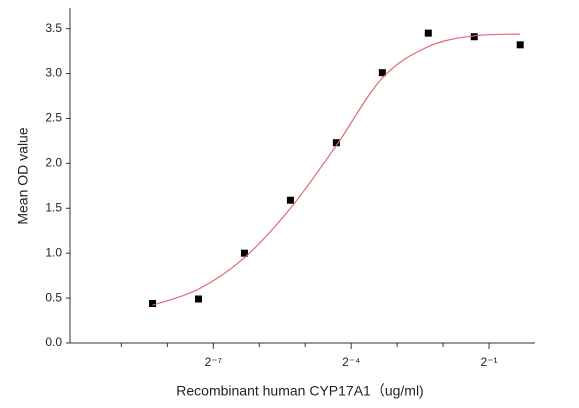 This screenshot has width=579, height=408. I want to click on y-tick-label: 0.0, so click(53, 342).